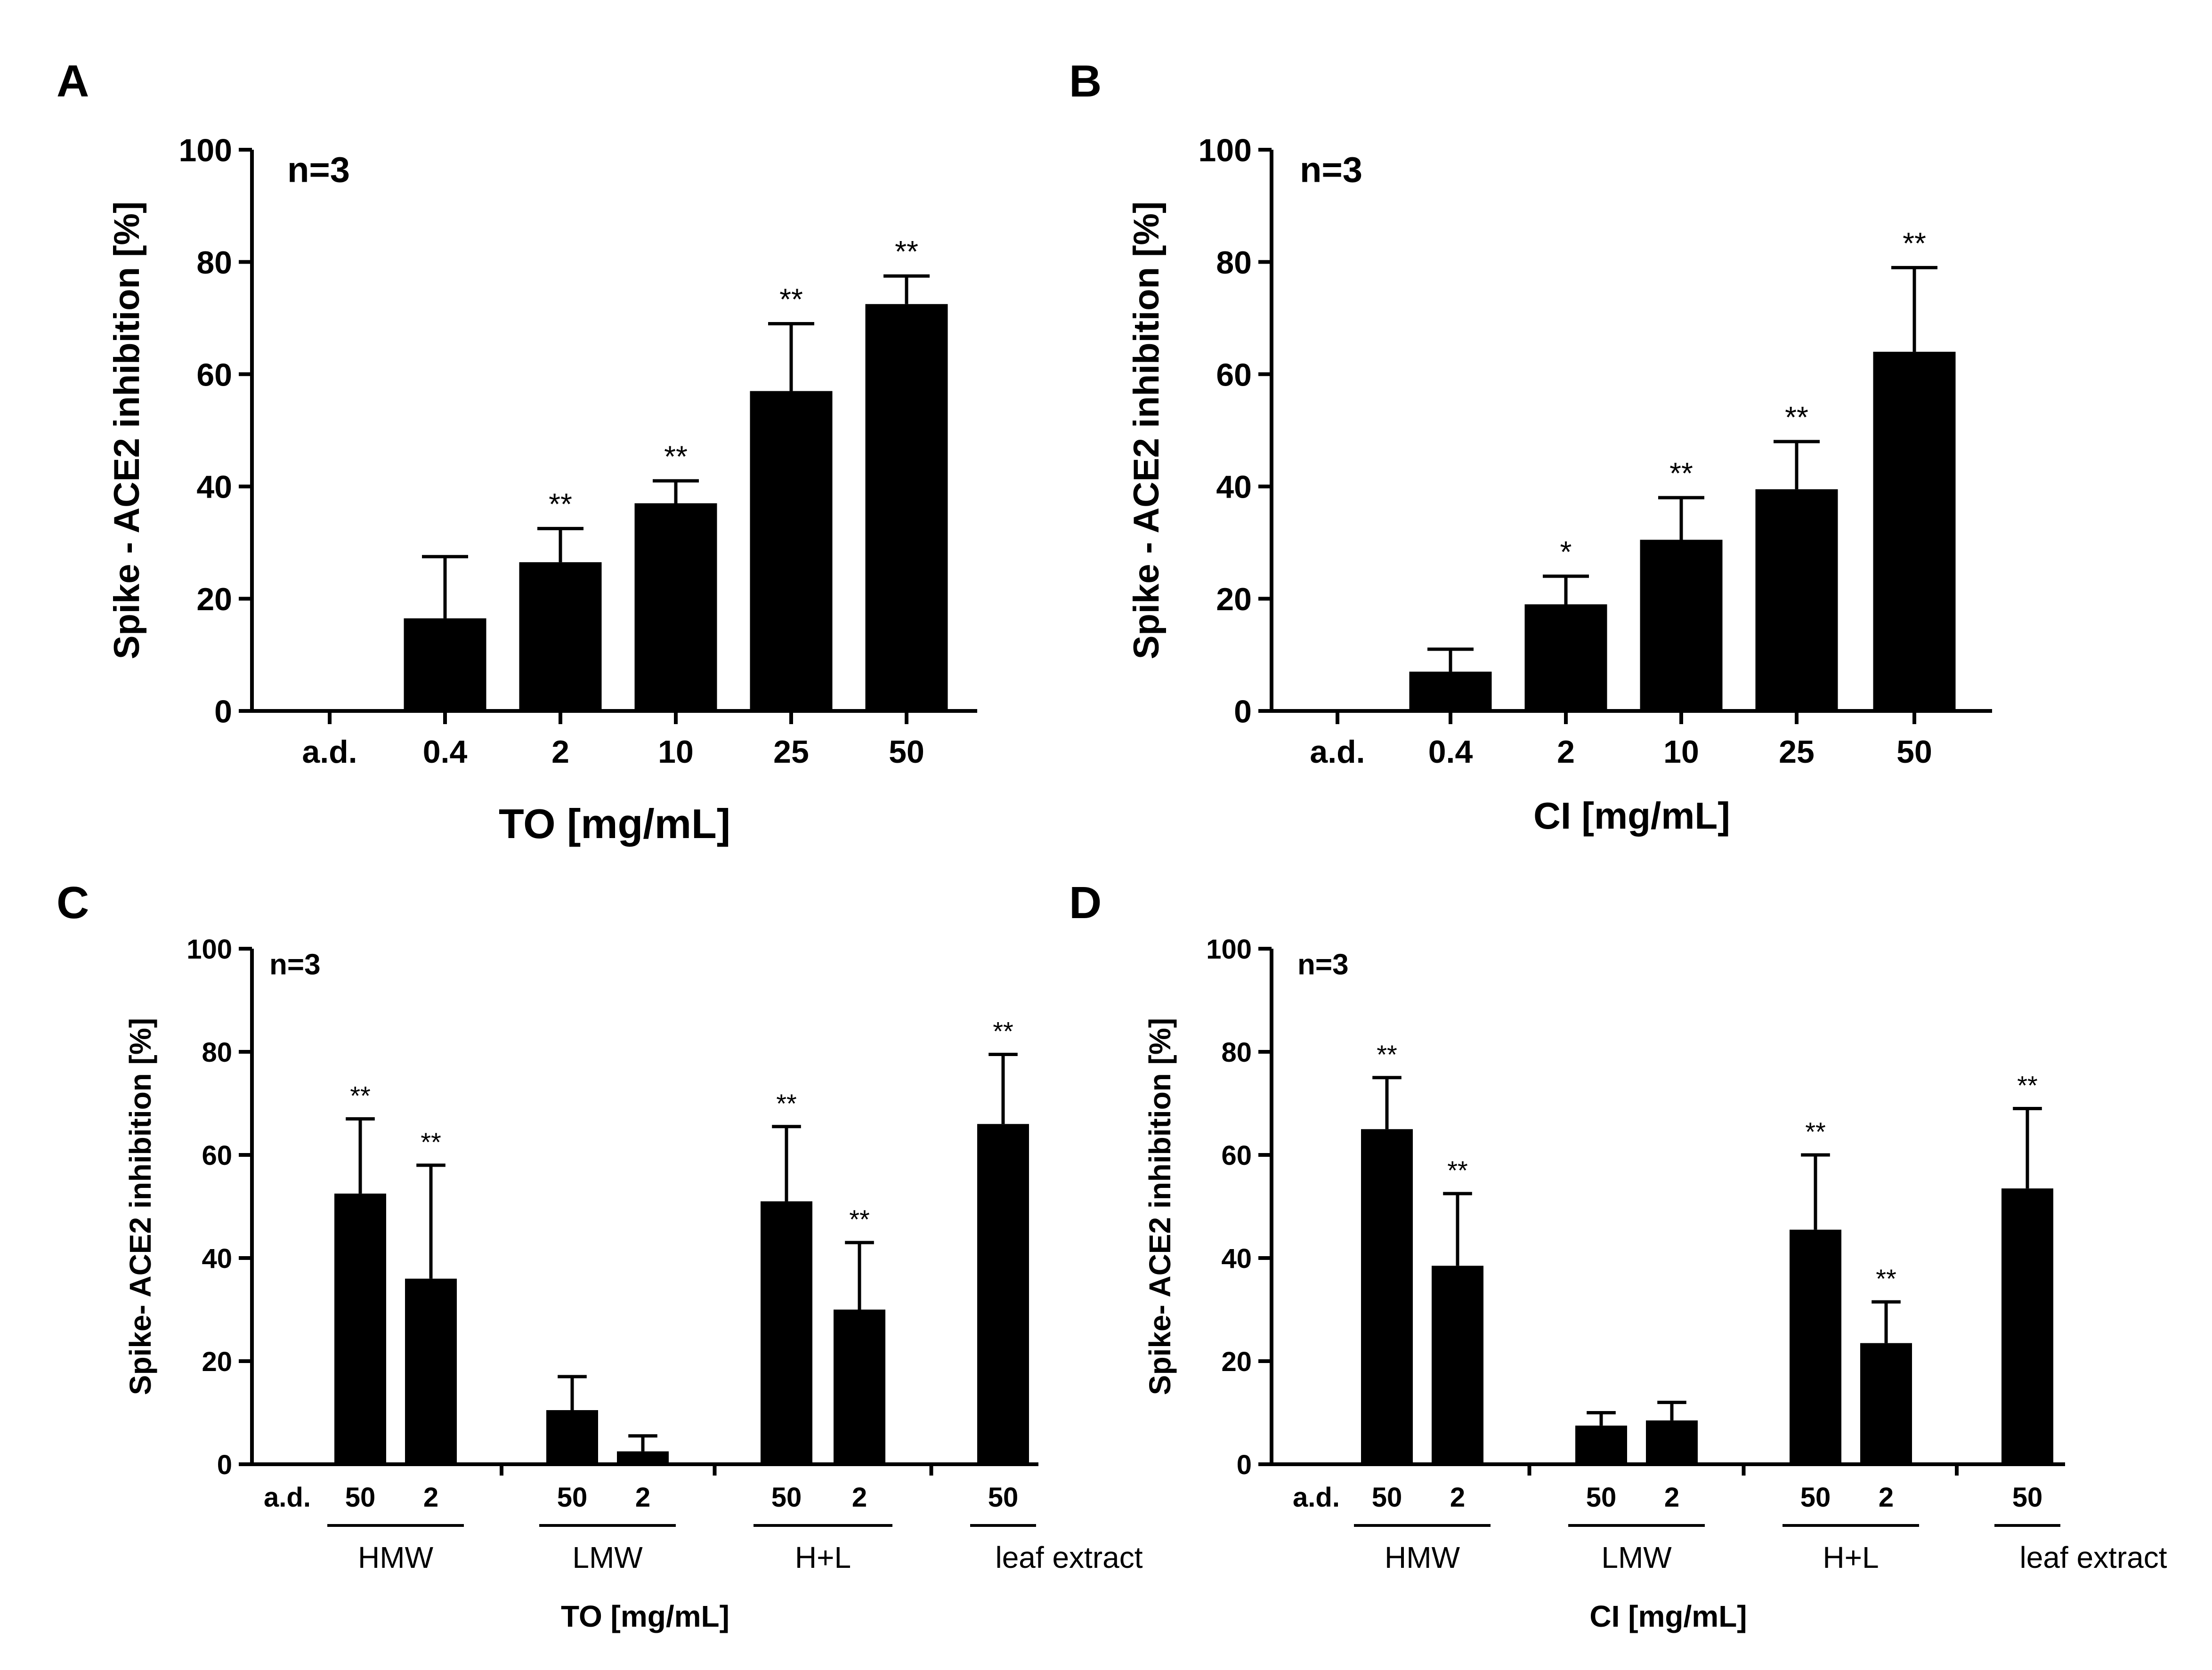 The width and height of the screenshot is (2212, 1670). I want to click on y-tick-label: 60, so click(1237, 1155).